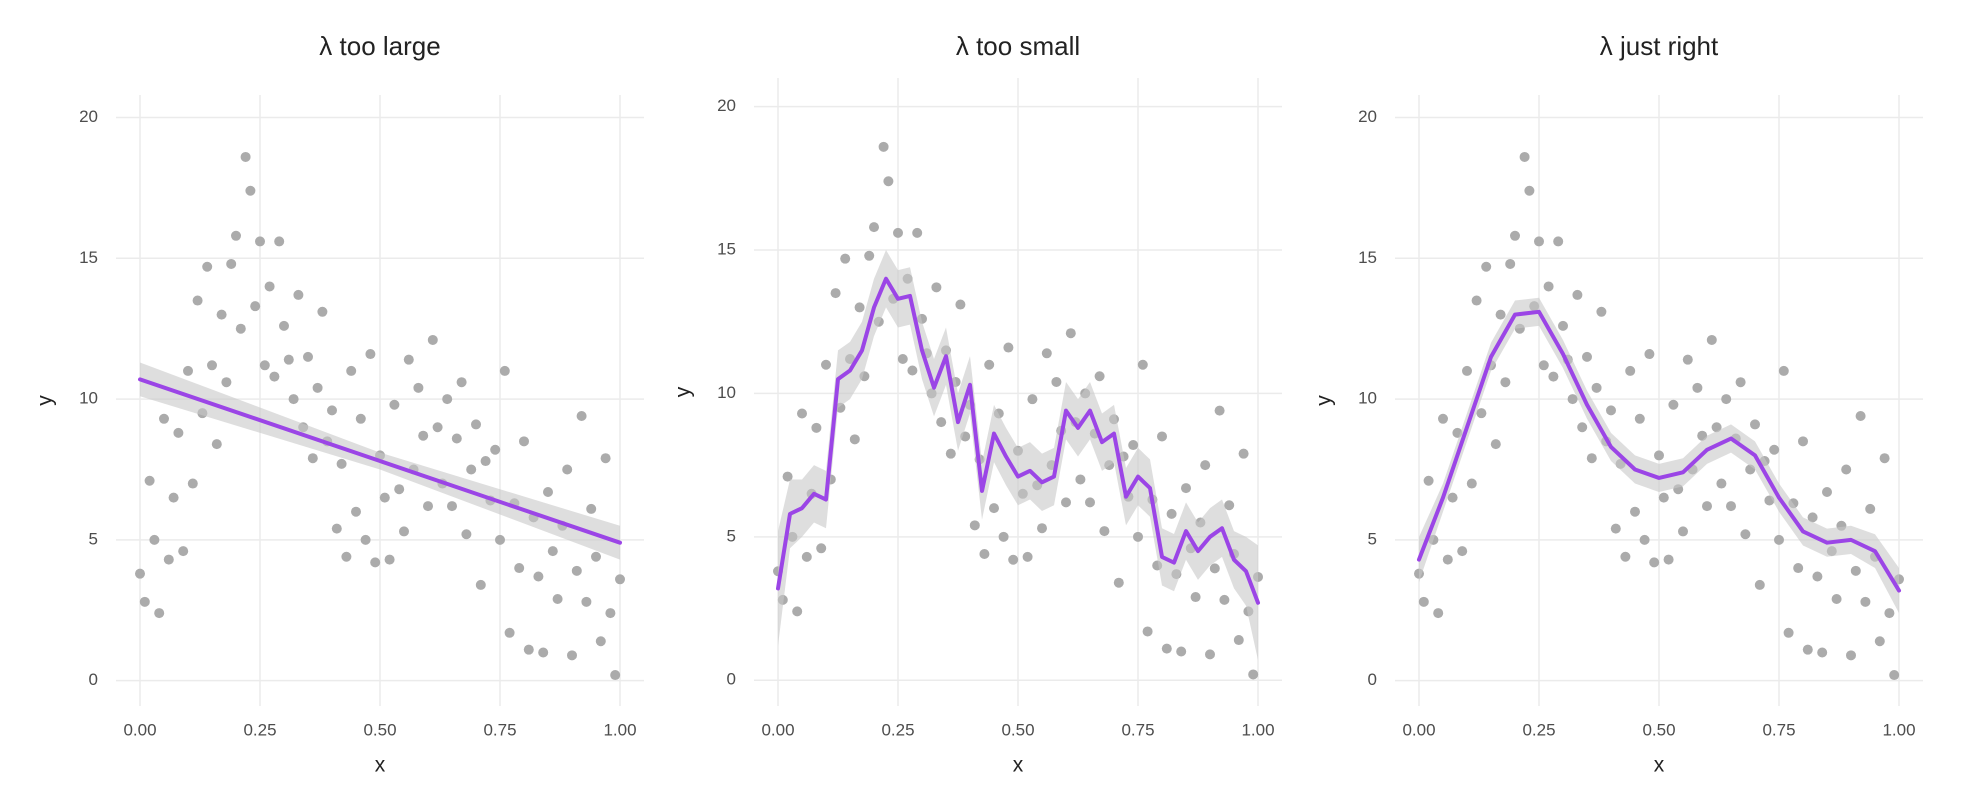  What do you see at coordinates (1367, 116) in the screenshot?
I see `y-tick-label: 20` at bounding box center [1367, 116].